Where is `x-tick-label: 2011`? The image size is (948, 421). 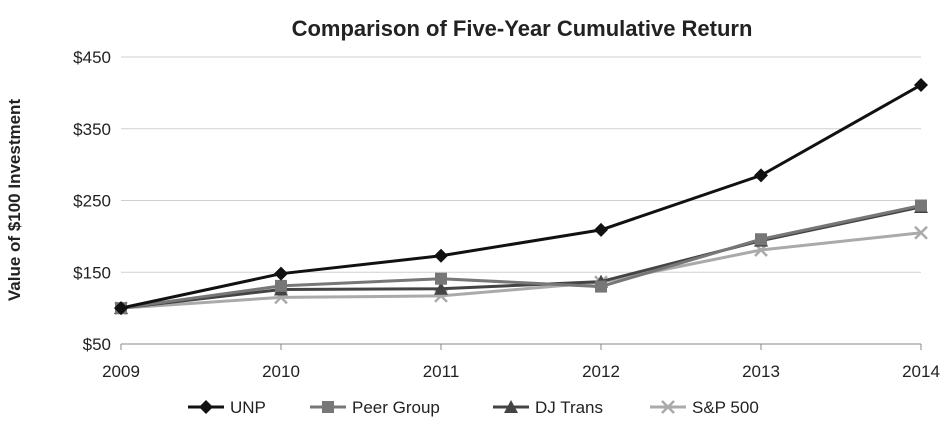 x-tick-label: 2011 is located at coordinates (441, 371).